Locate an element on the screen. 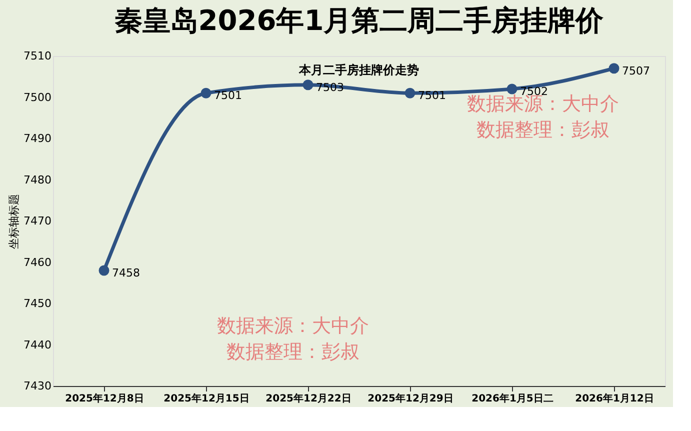 The image size is (691, 431). y-tick-label: 7450 is located at coordinates (38, 303).